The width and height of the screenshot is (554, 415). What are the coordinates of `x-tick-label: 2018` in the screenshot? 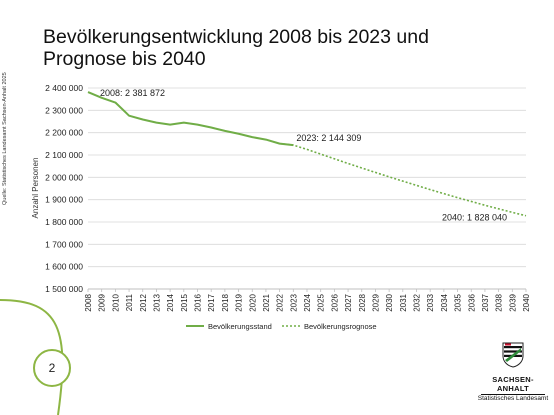 It's located at (225, 302).